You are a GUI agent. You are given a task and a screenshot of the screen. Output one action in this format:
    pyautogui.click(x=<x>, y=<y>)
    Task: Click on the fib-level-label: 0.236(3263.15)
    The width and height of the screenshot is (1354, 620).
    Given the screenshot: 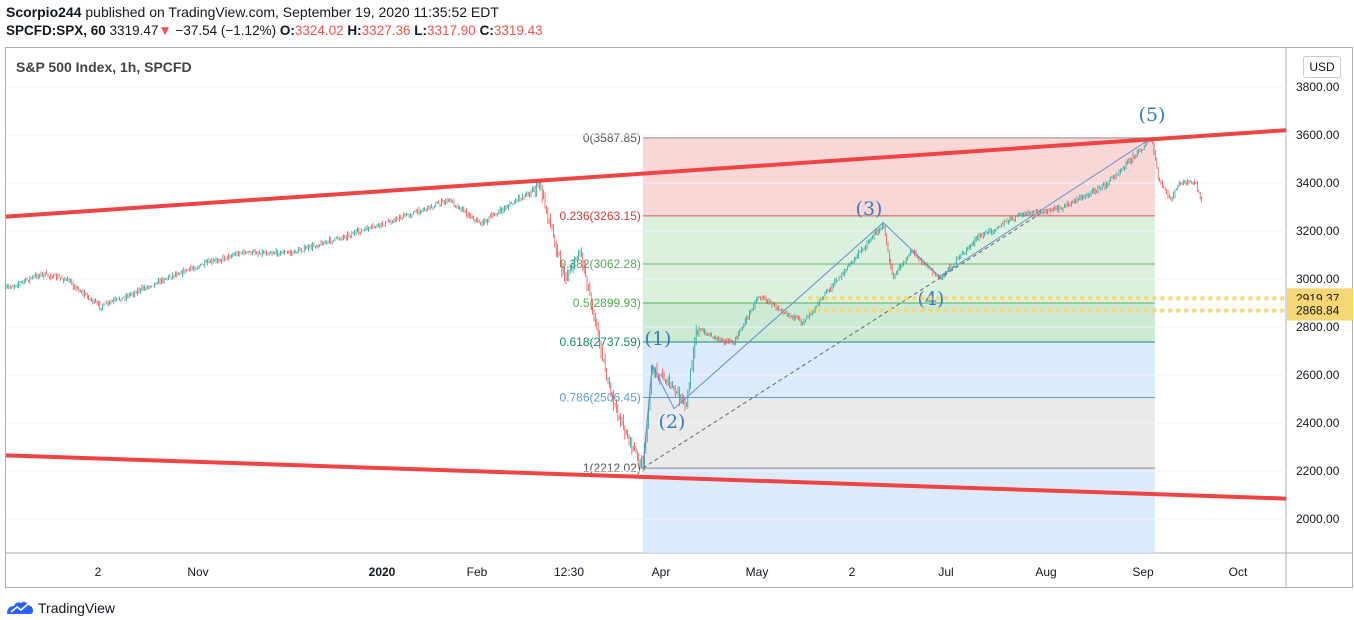 What is the action you would take?
    pyautogui.click(x=599, y=216)
    